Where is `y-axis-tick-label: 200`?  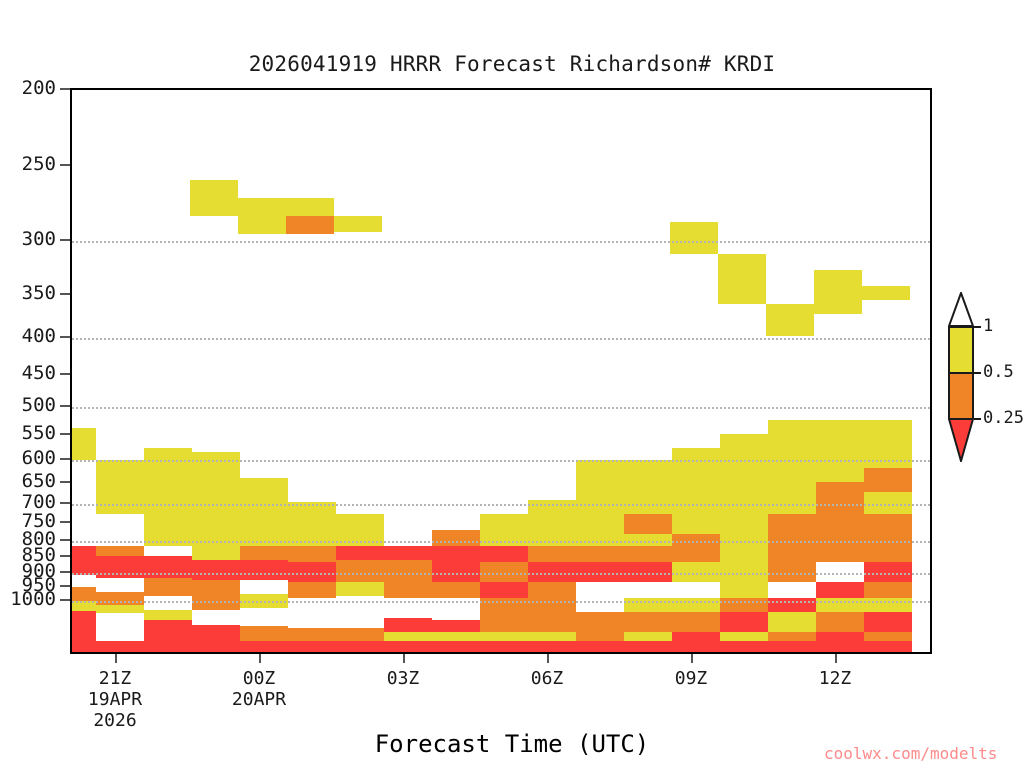
y-axis-tick-label: 200 is located at coordinates (38, 88).